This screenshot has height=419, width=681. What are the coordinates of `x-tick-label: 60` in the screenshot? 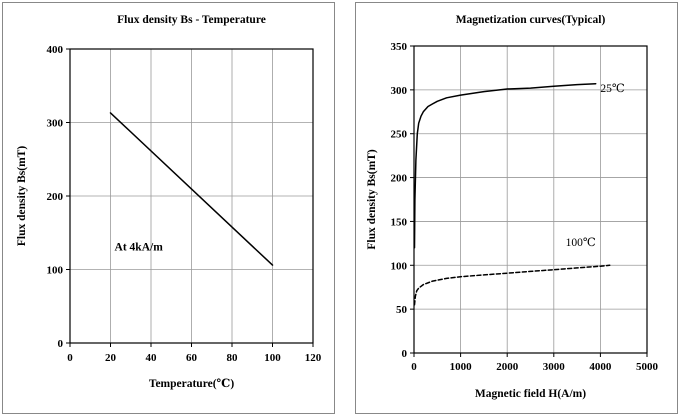 It's located at (192, 358).